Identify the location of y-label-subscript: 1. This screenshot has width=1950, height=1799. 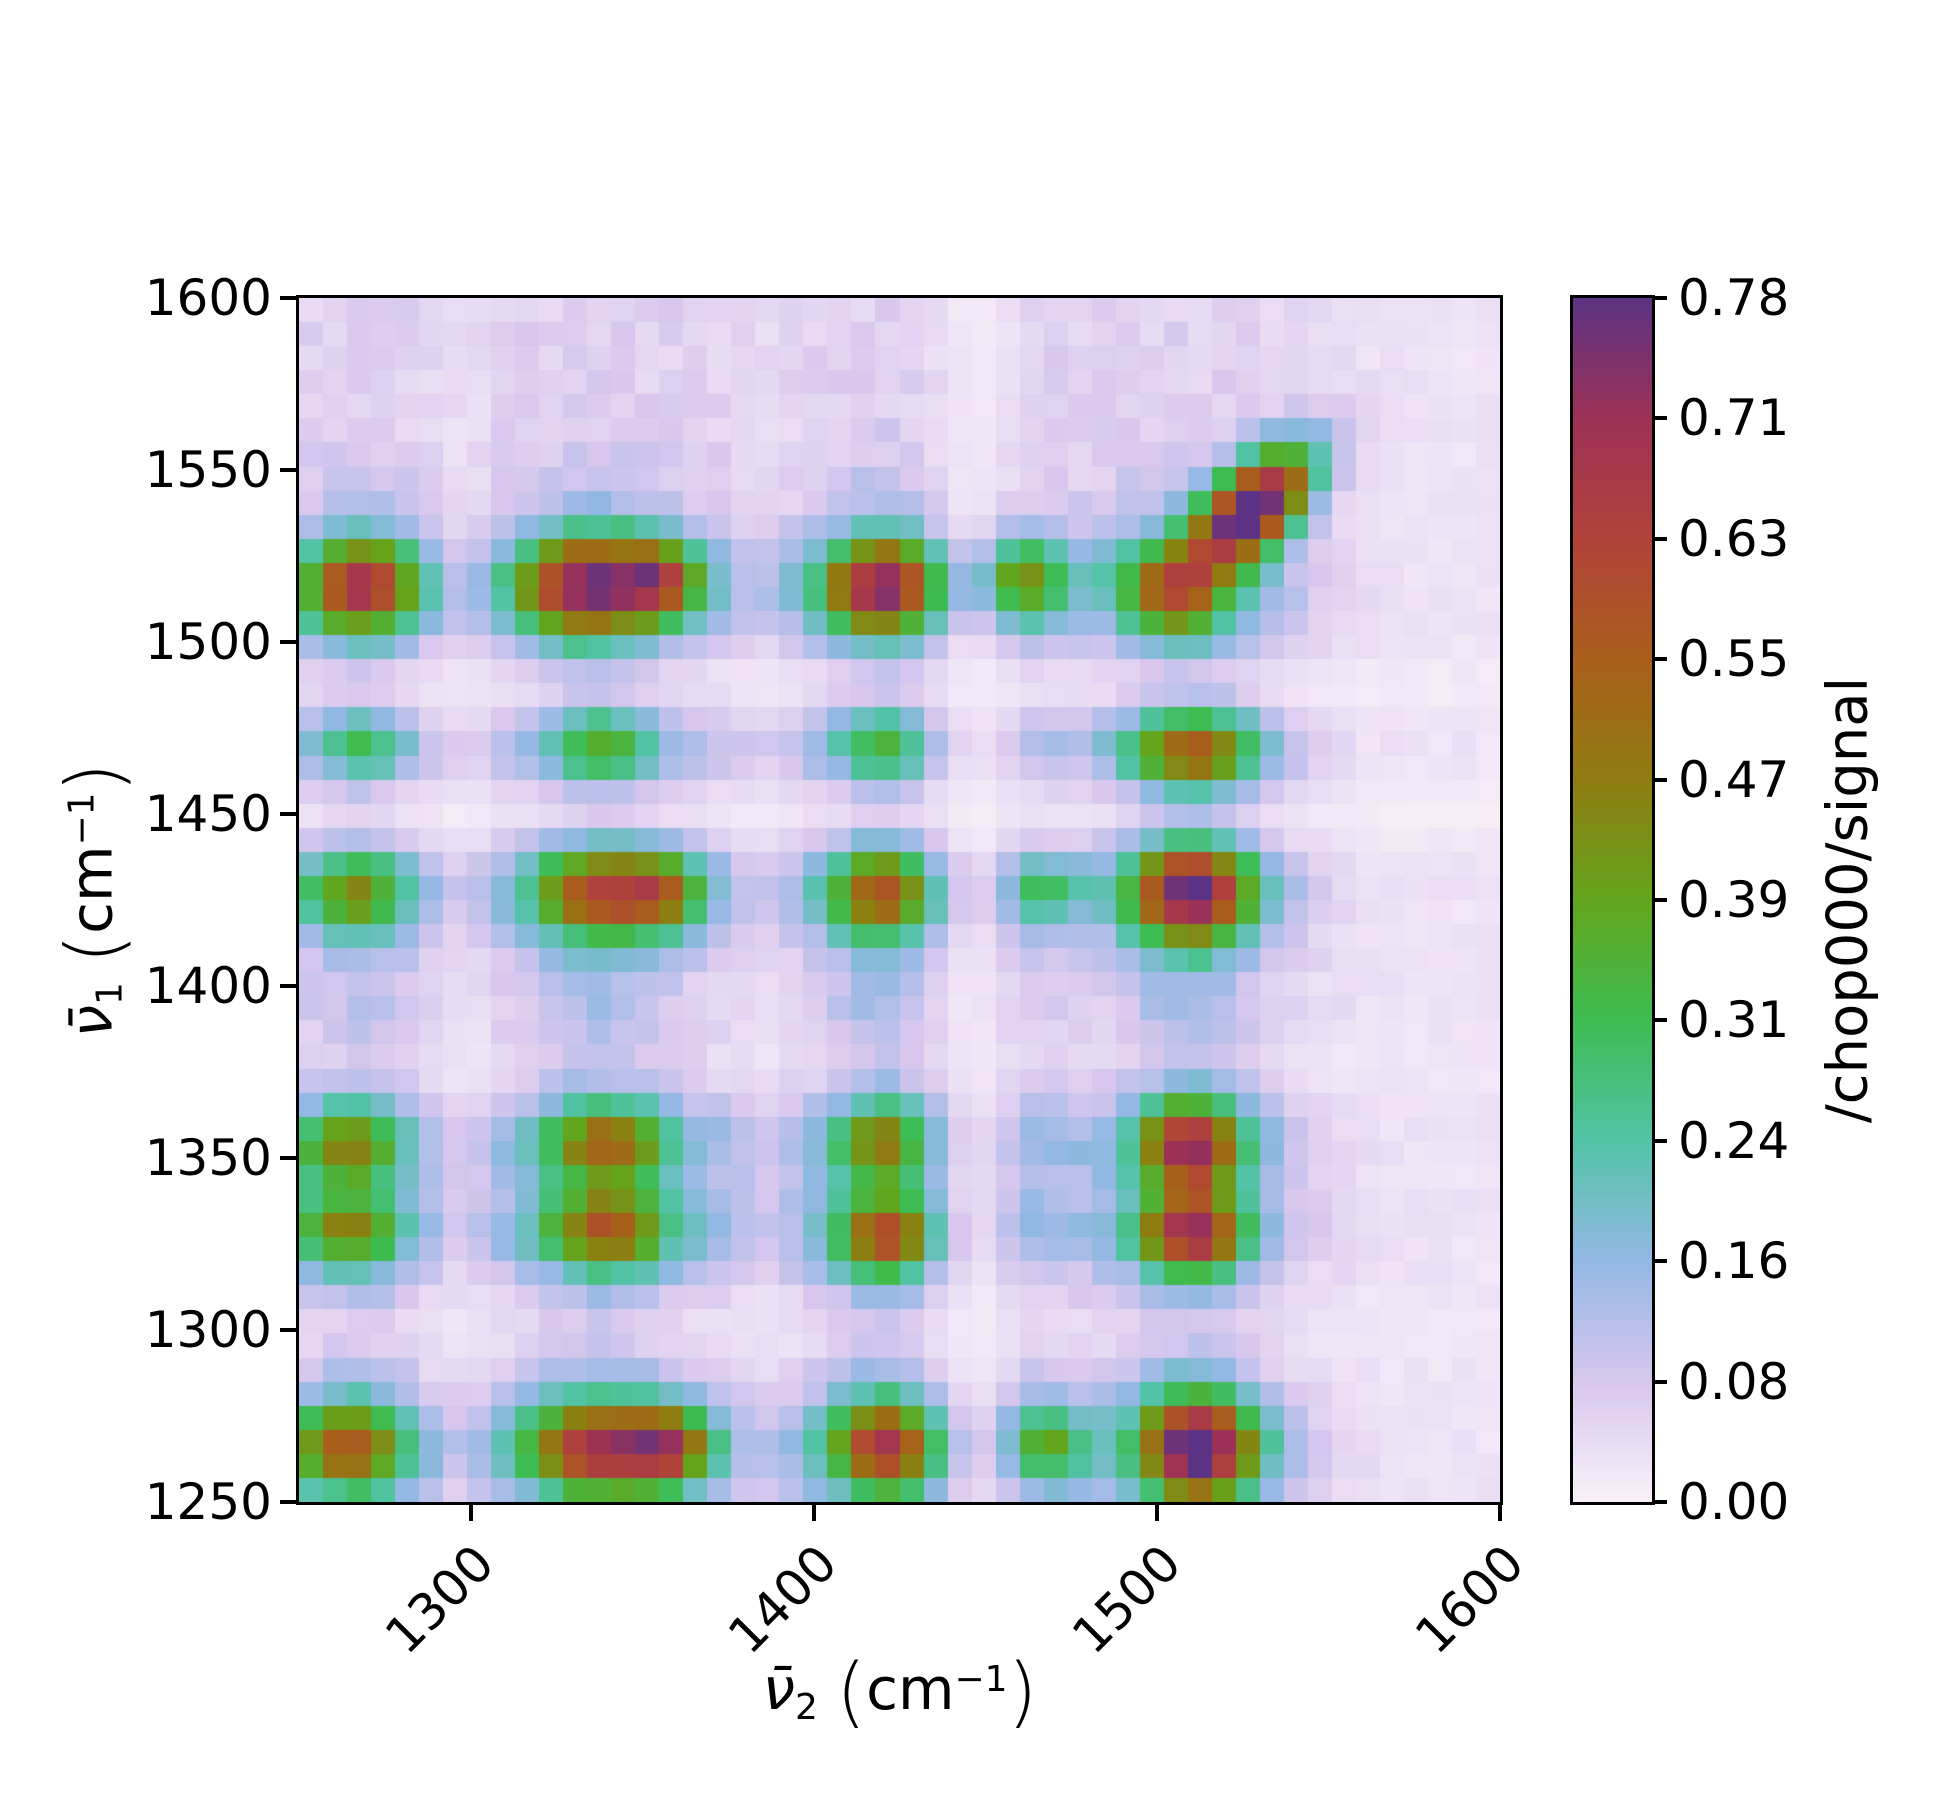
(110, 994).